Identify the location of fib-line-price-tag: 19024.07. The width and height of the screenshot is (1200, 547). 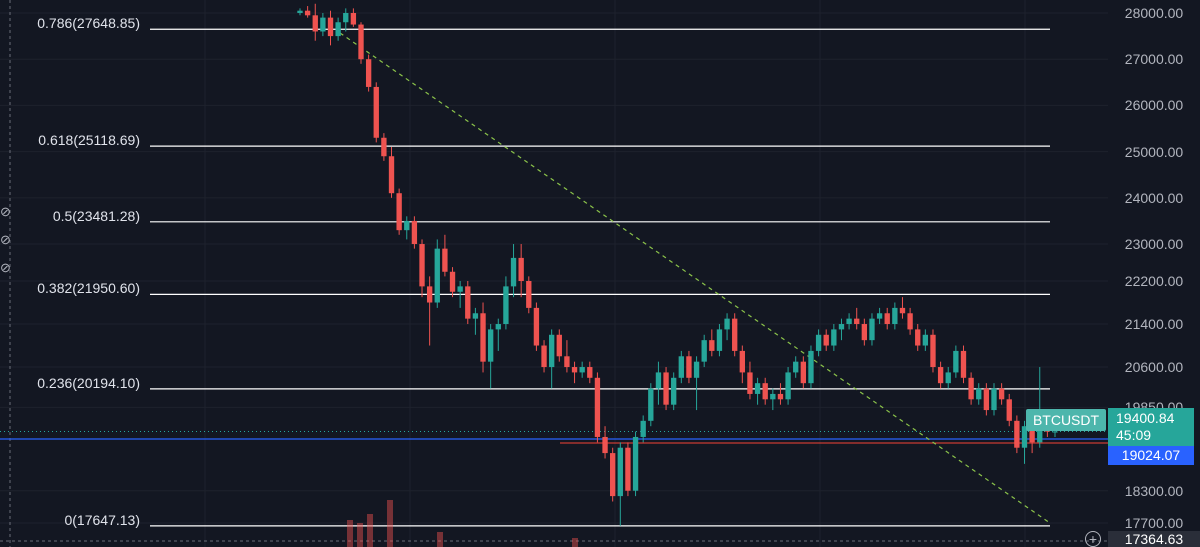
(1151, 455).